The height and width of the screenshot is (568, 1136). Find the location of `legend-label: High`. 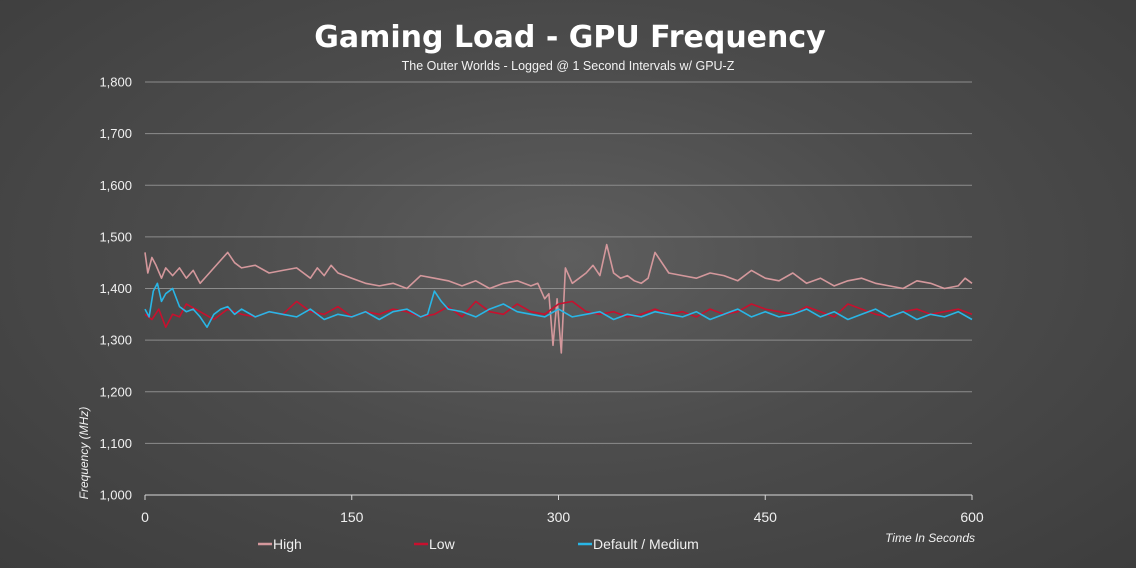

legend-label: High is located at coordinates (287, 544).